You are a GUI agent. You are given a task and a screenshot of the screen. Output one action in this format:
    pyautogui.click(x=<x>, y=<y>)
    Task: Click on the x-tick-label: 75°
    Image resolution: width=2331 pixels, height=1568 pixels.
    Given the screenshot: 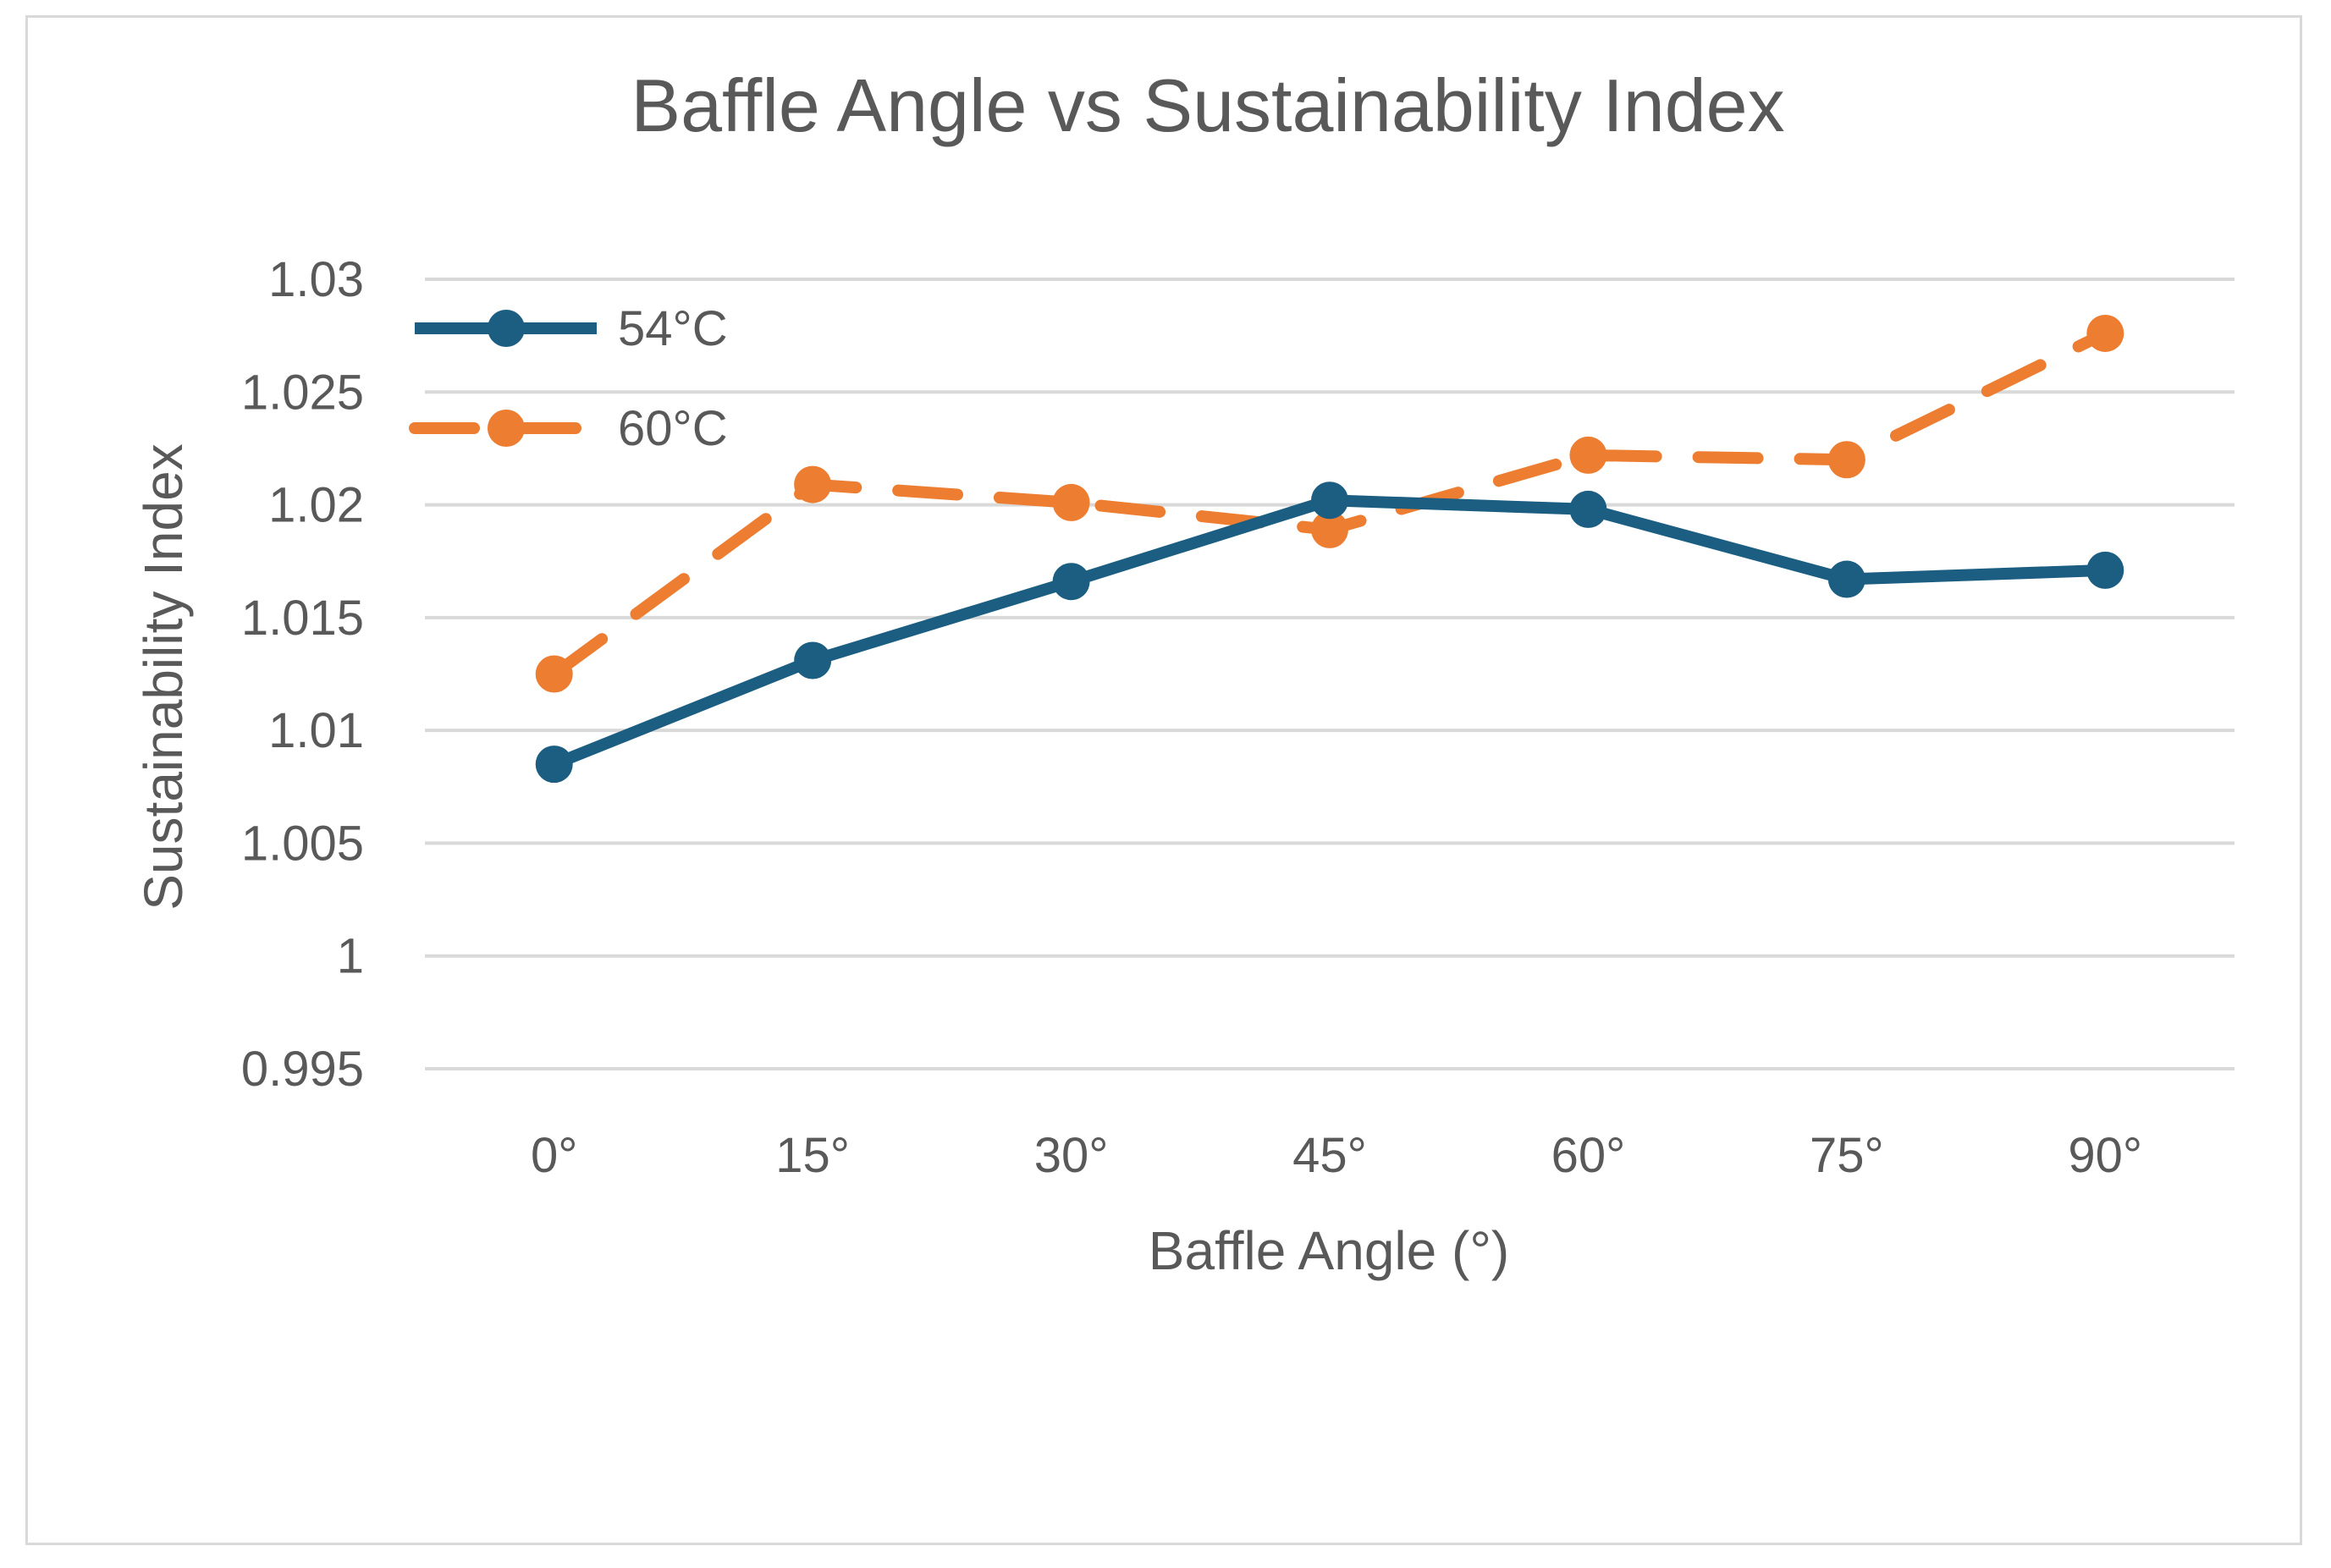 What is the action you would take?
    pyautogui.click(x=1847, y=1155)
    